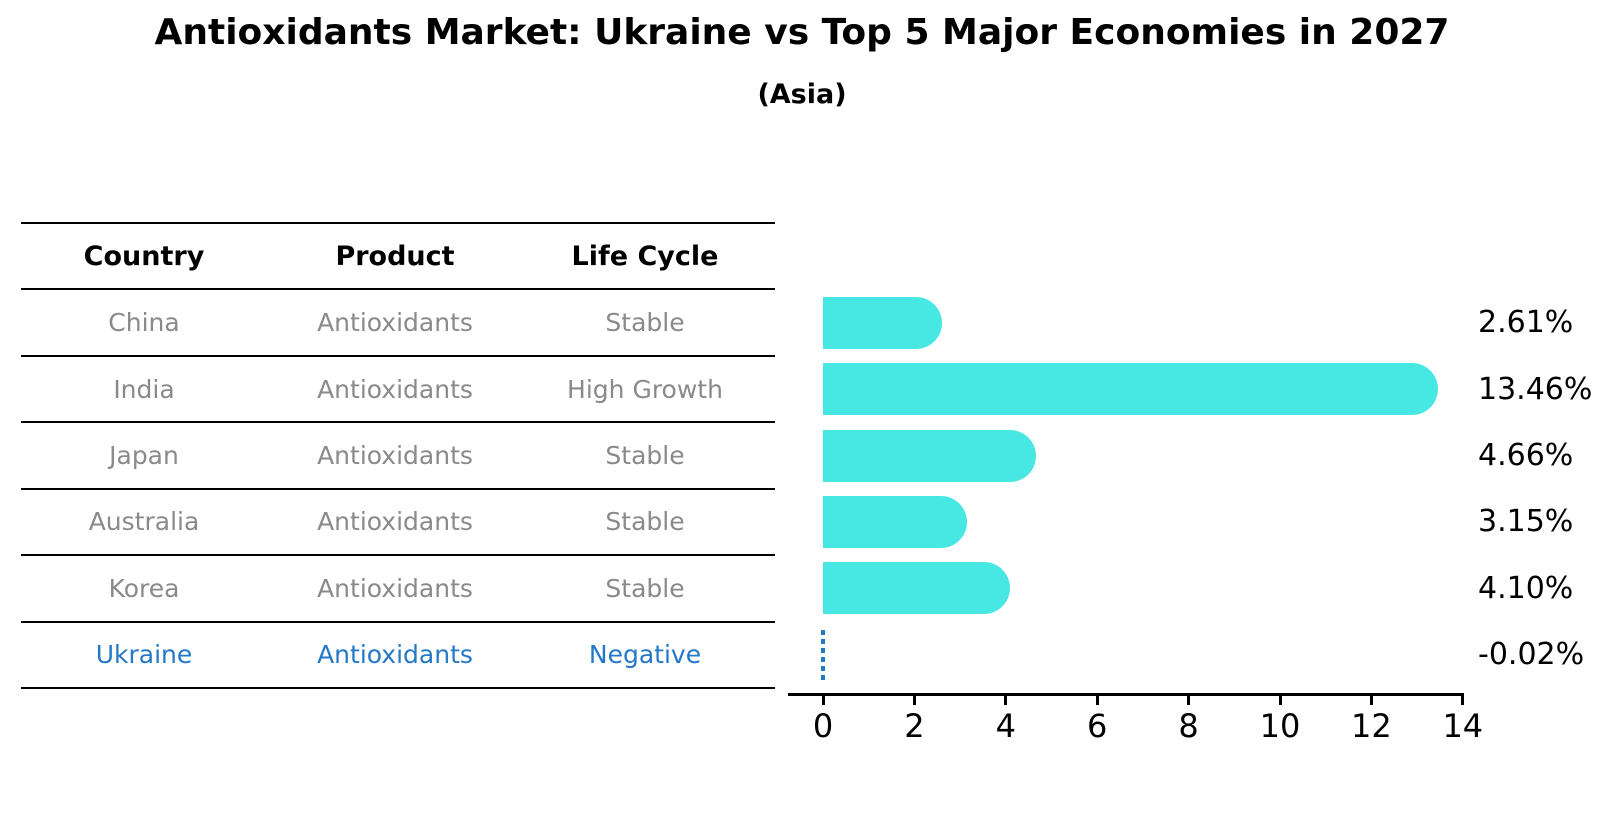  Describe the element at coordinates (144, 588) in the screenshot. I see `table-cell-country: Korea` at that location.